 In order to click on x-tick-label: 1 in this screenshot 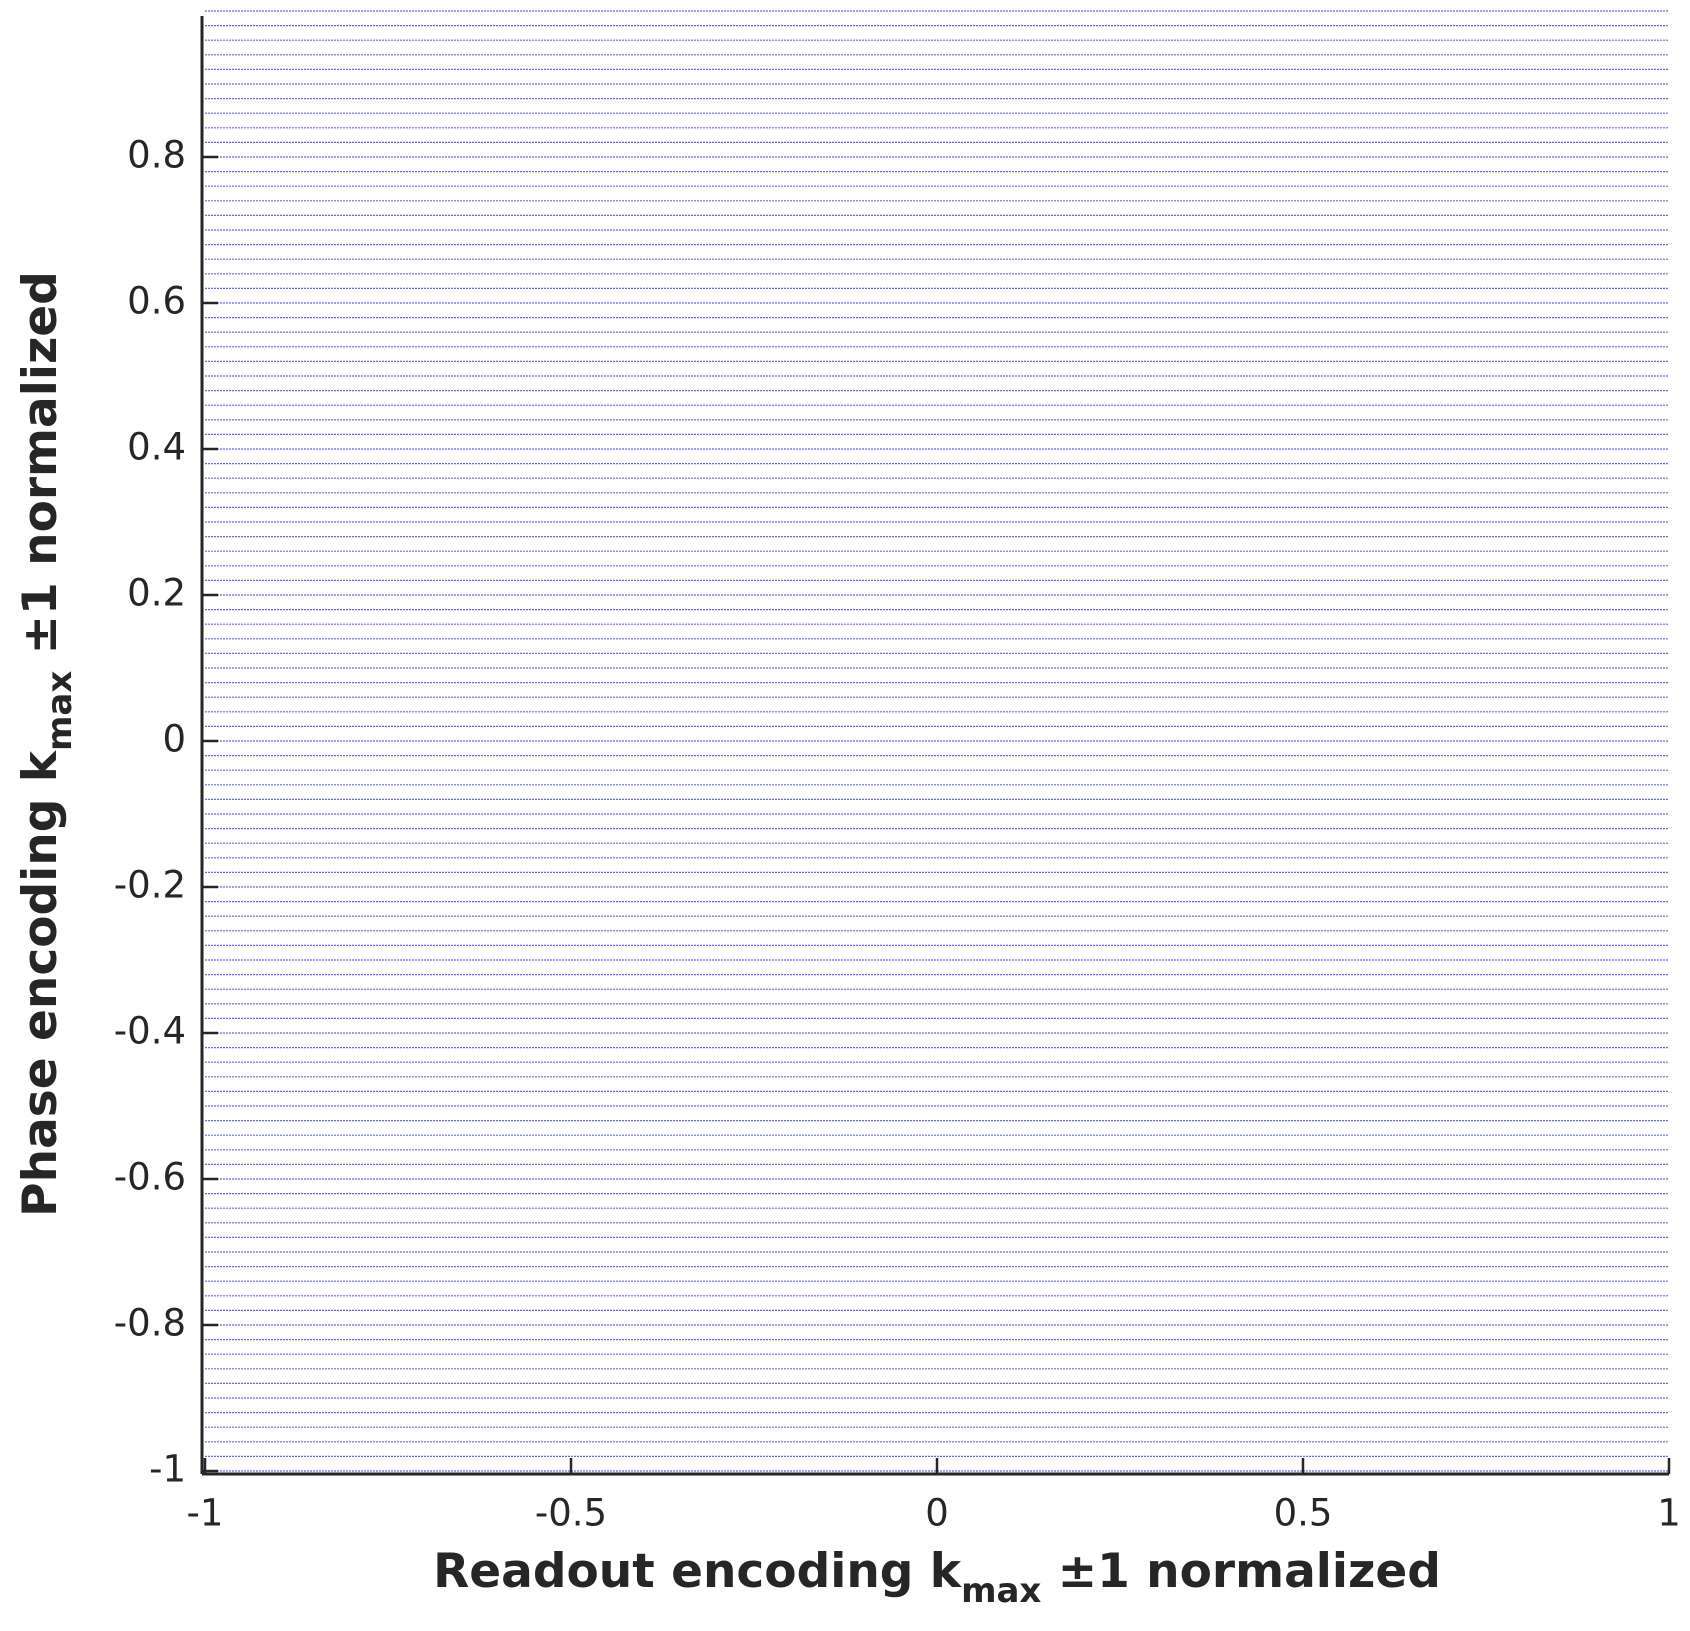, I will do `click(1669, 1513)`.